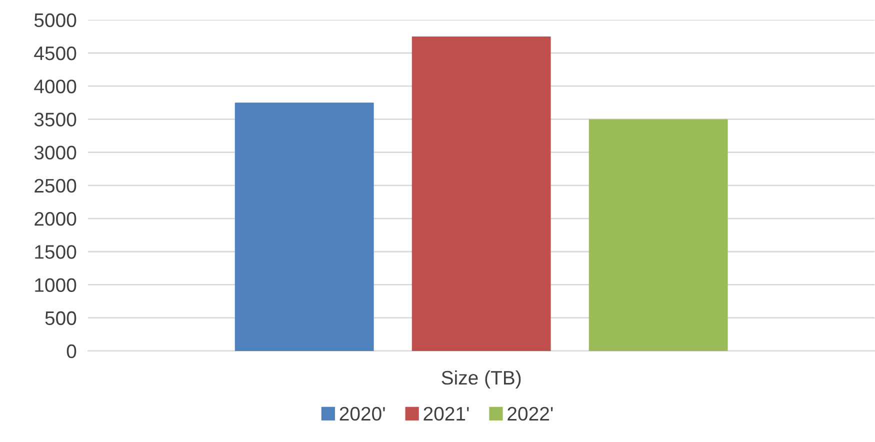 This screenshot has width=875, height=442. I want to click on legend-label: 2022', so click(530, 413).